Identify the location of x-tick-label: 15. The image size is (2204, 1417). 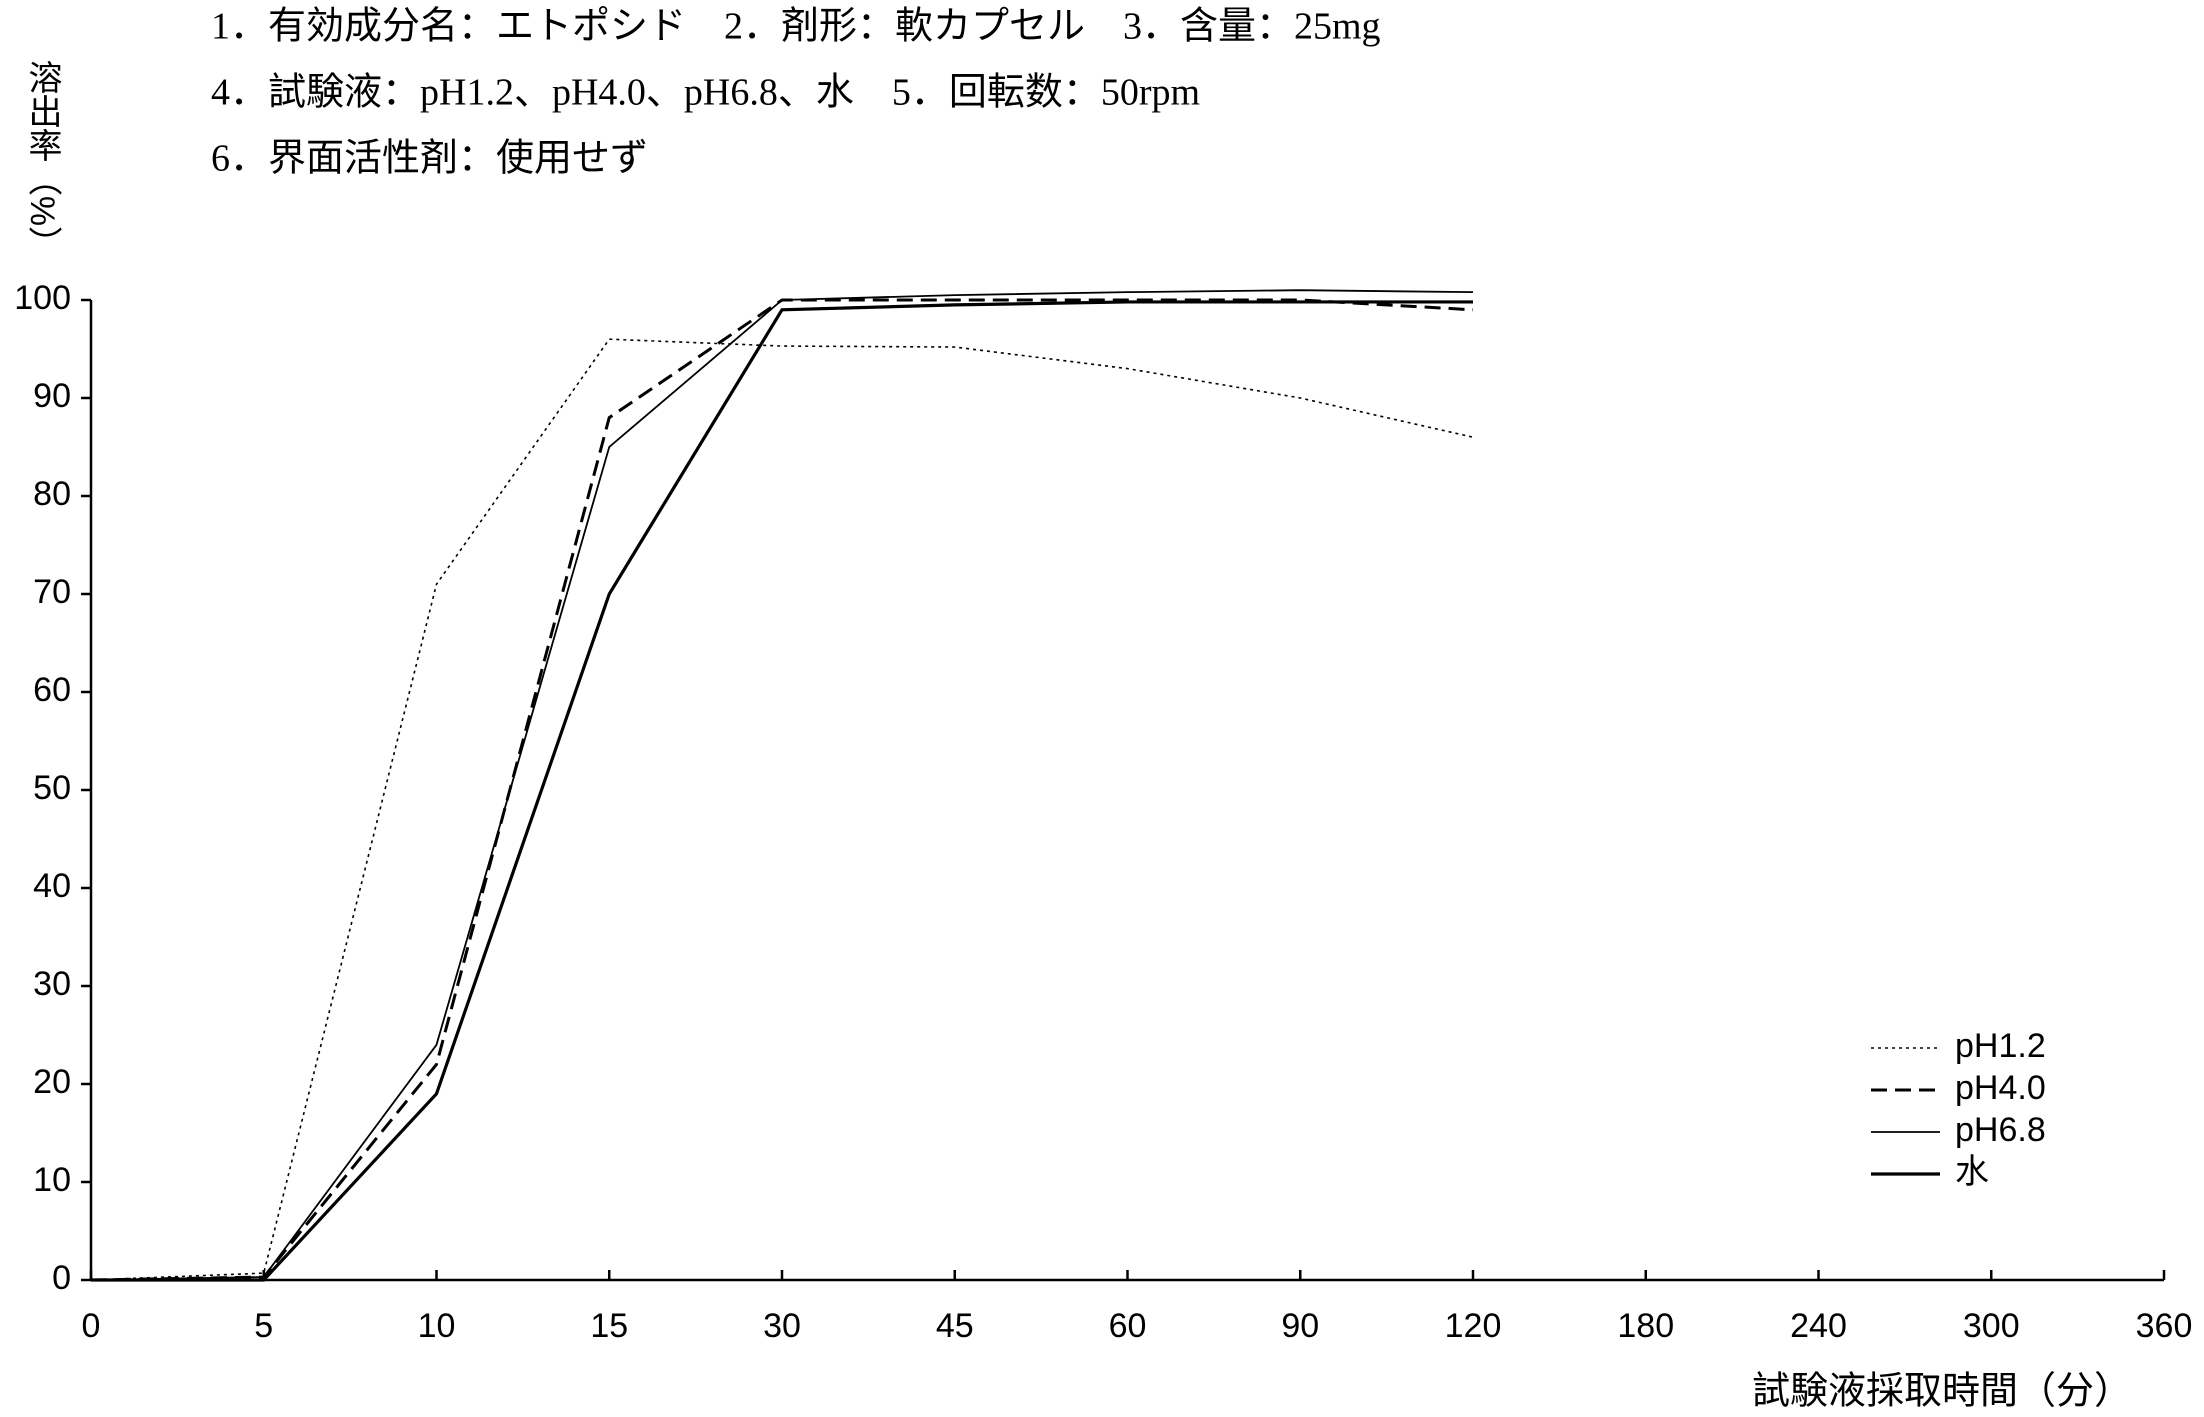
(609, 1326).